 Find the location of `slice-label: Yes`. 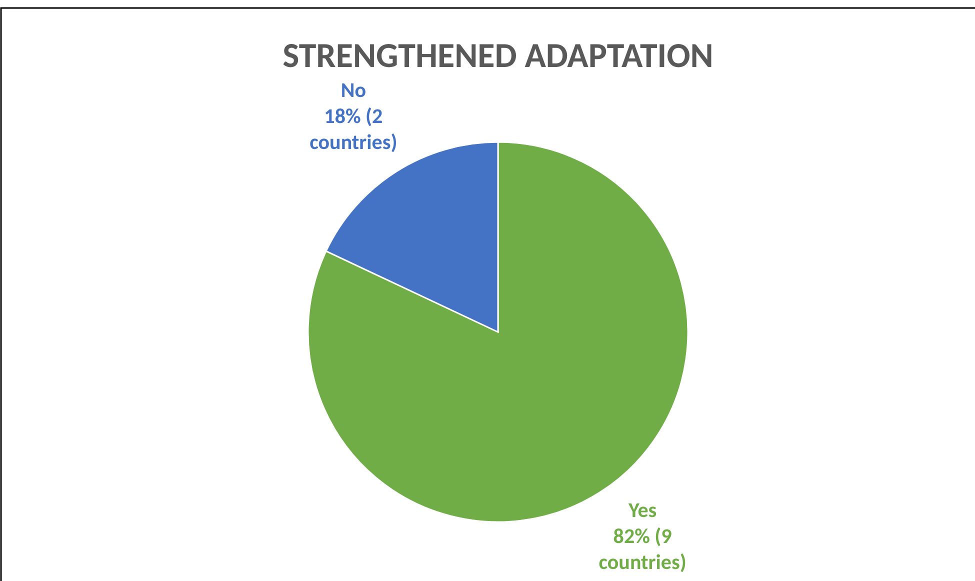

slice-label: Yes is located at coordinates (642, 509).